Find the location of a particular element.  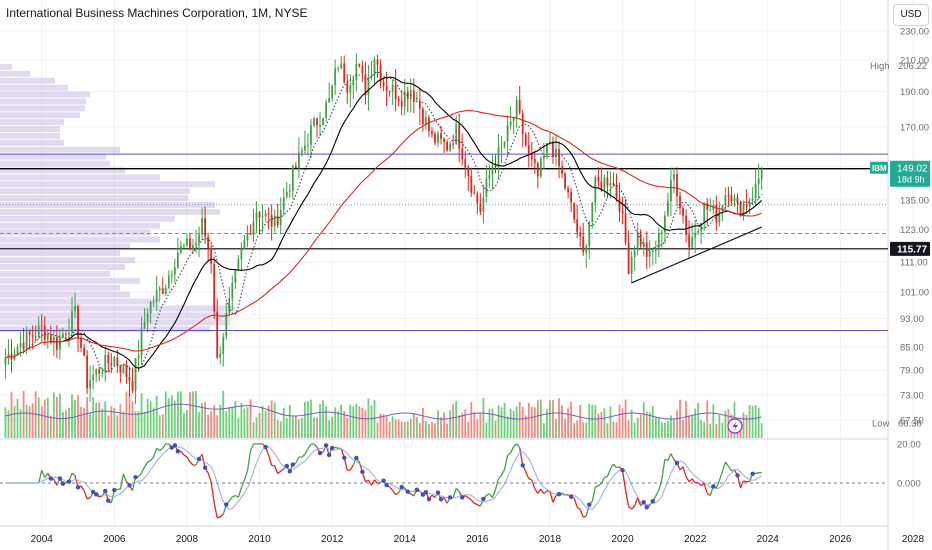

ascending-trendline is located at coordinates (696, 255).